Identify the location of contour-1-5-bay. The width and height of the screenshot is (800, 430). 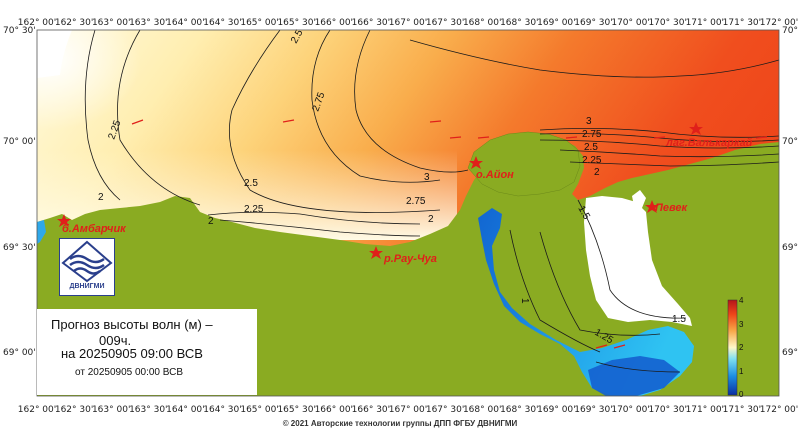
(632, 259).